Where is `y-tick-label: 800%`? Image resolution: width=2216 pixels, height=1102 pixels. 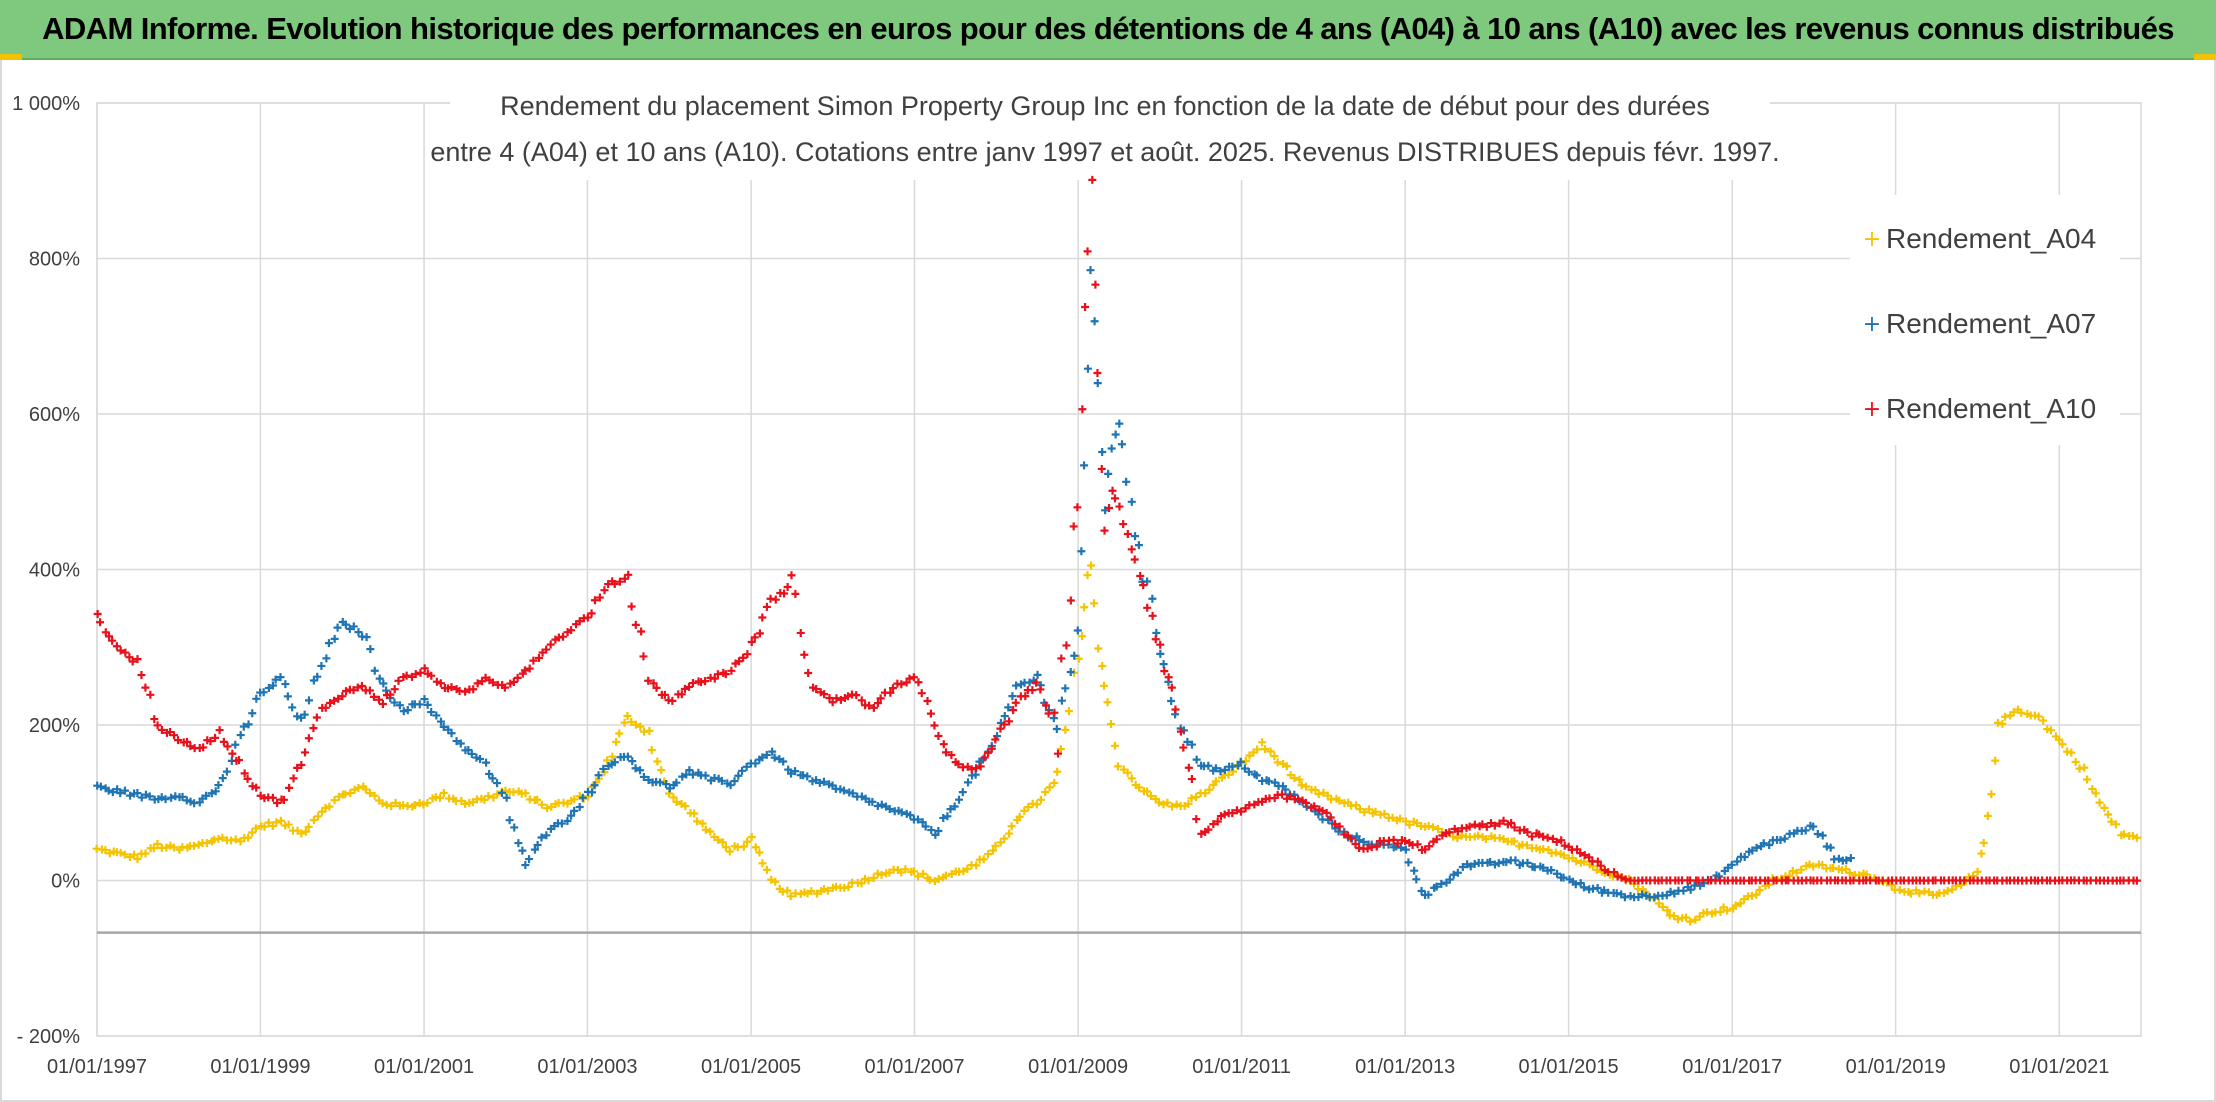
y-tick-label: 800% is located at coordinates (54, 260).